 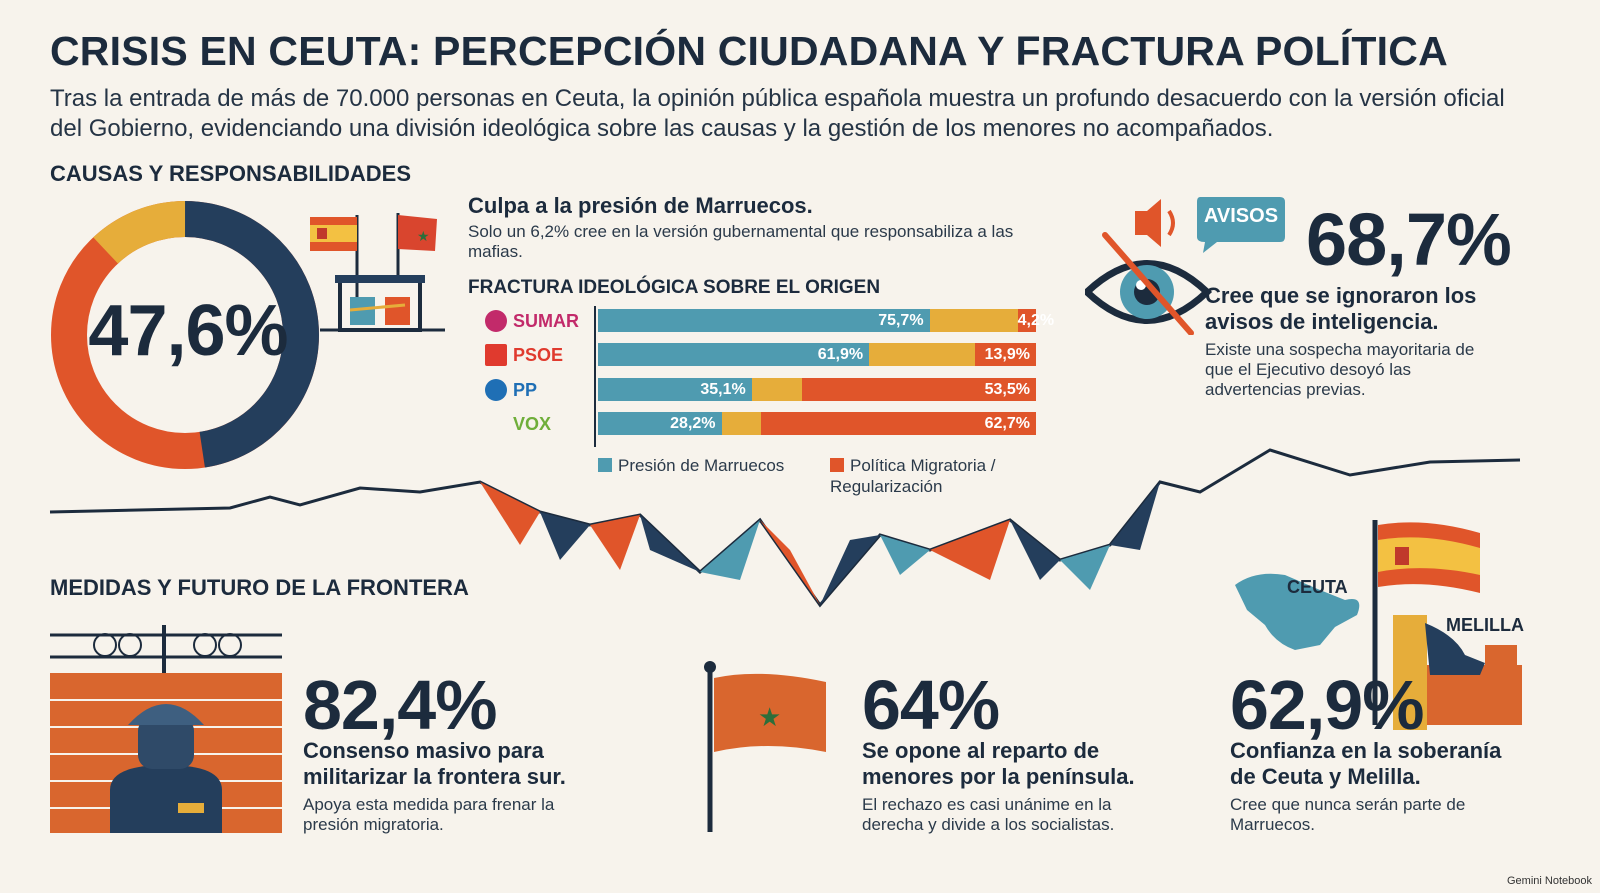 I want to click on legend-swatch-politica, so click(x=837, y=465).